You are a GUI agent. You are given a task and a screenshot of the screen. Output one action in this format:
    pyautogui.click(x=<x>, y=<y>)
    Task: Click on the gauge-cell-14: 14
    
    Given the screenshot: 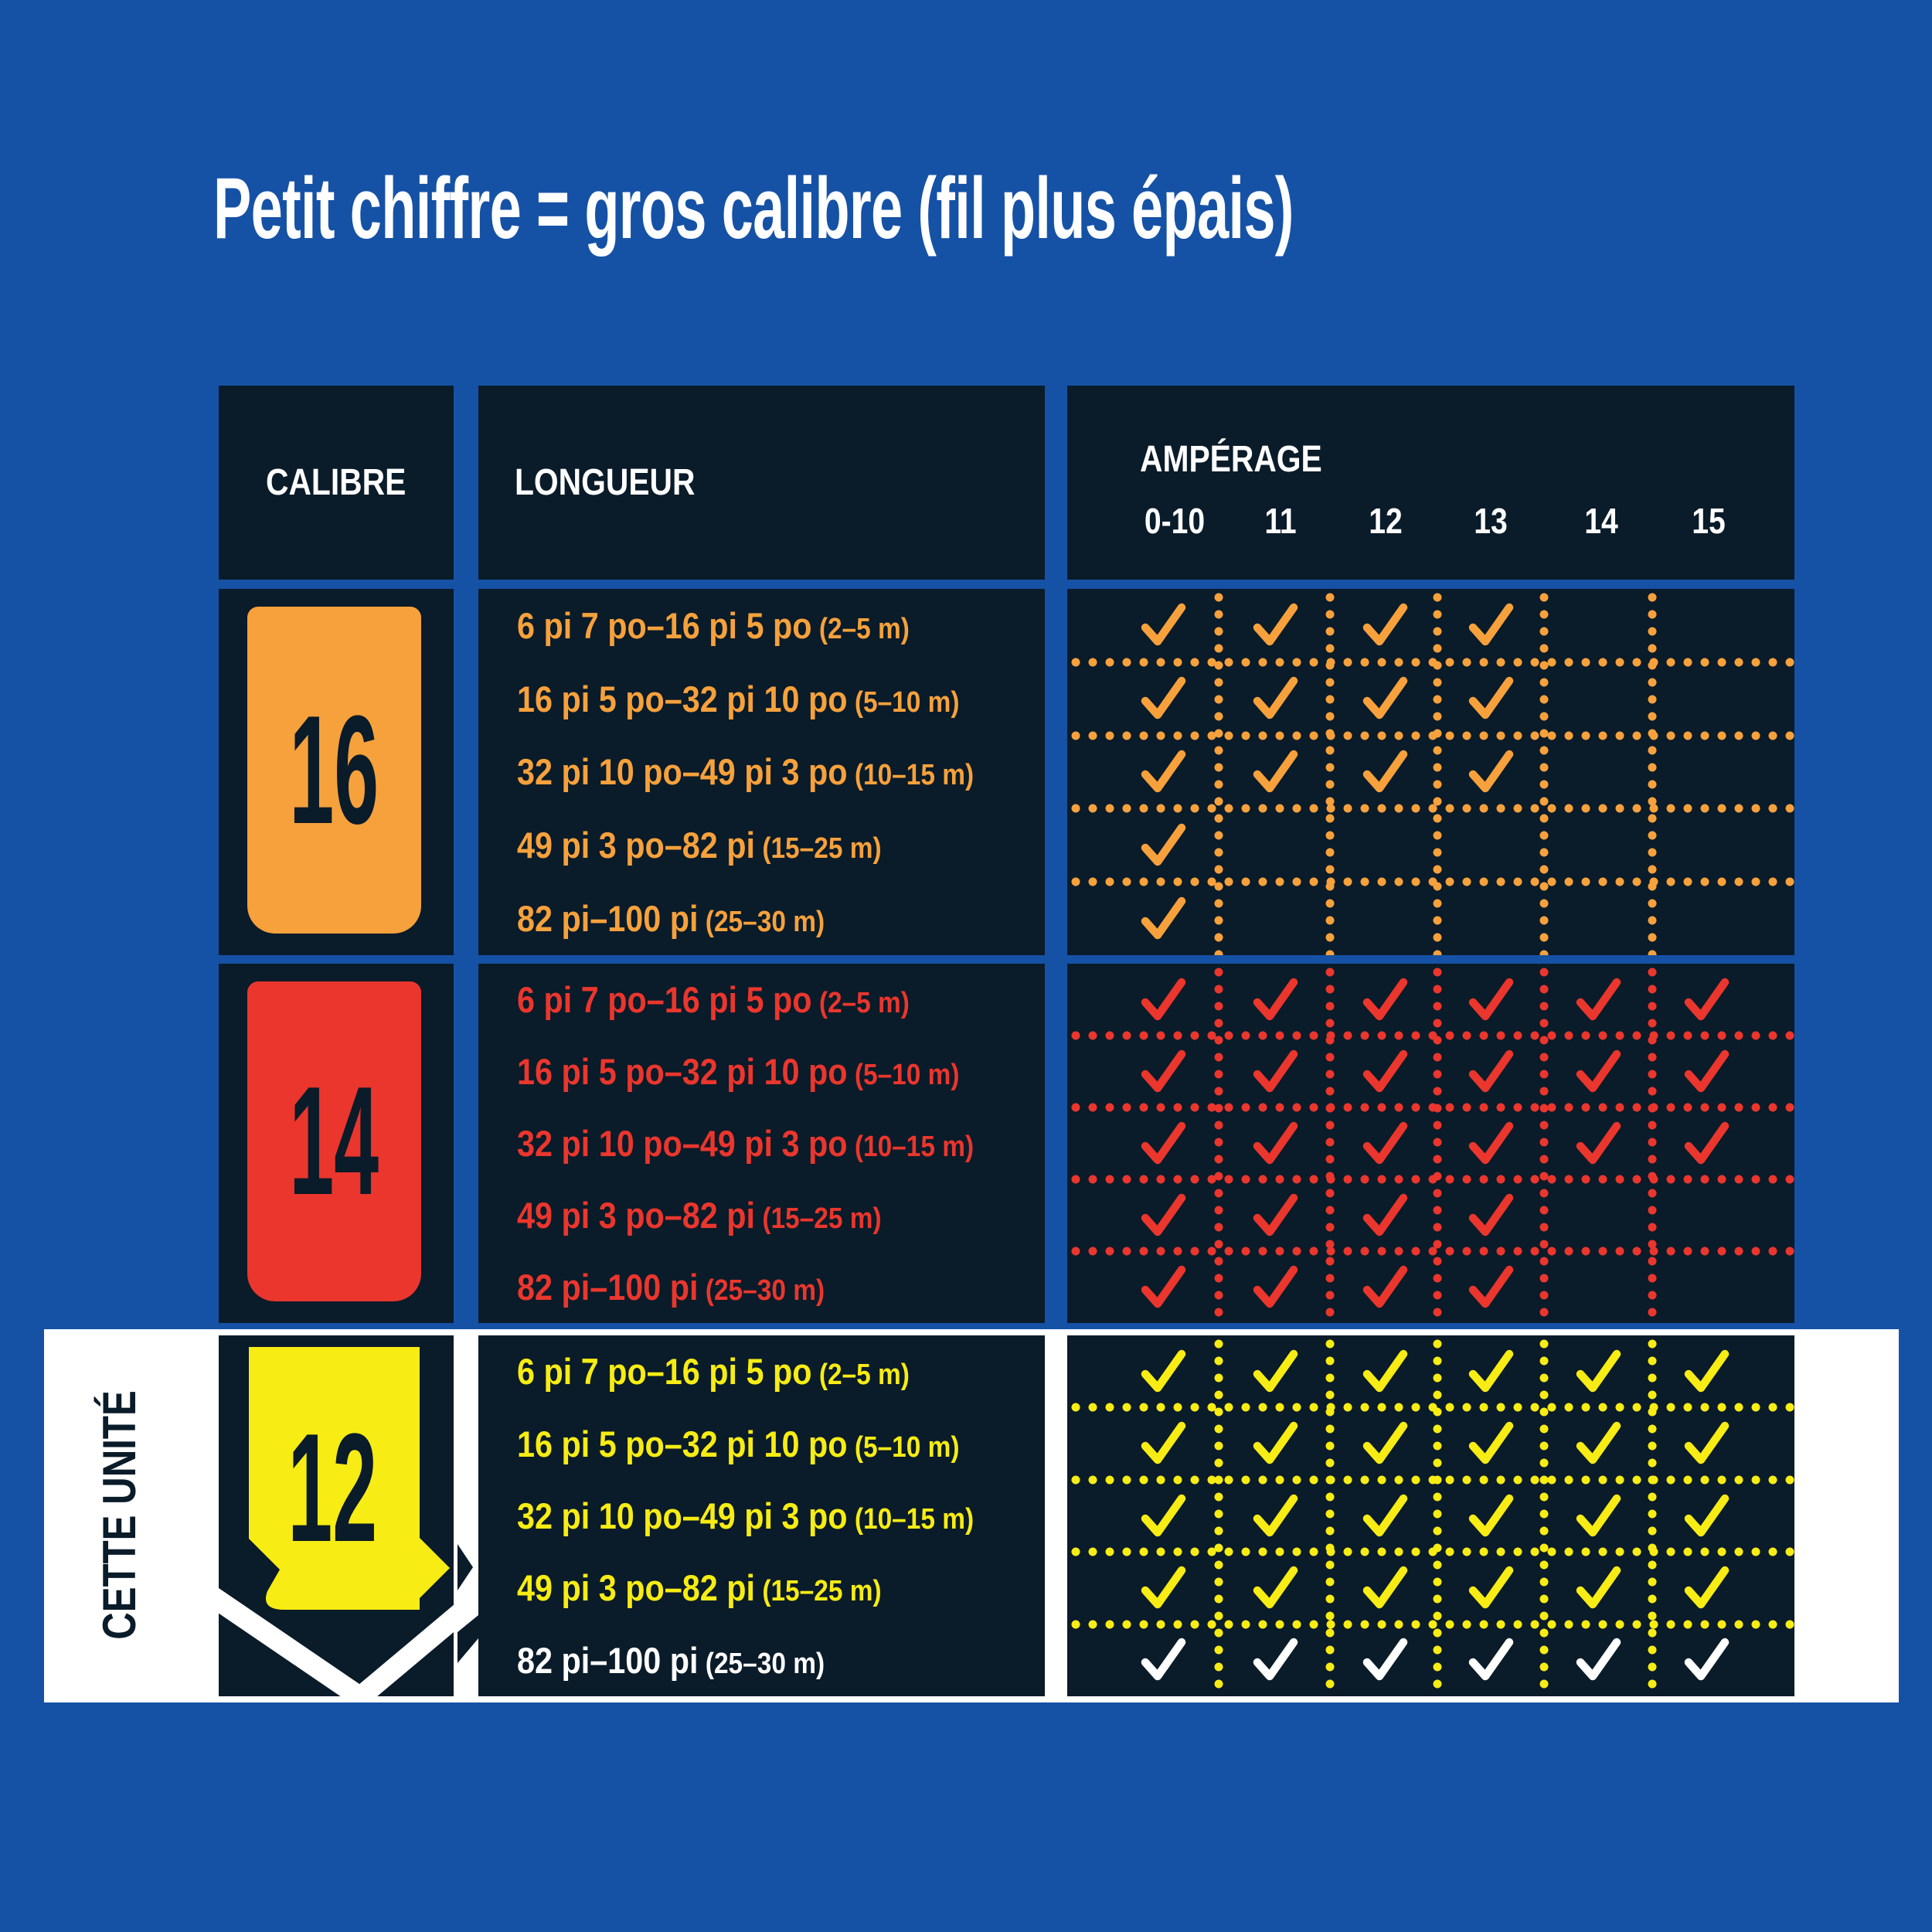 What is the action you would take?
    pyautogui.click(x=337, y=1143)
    